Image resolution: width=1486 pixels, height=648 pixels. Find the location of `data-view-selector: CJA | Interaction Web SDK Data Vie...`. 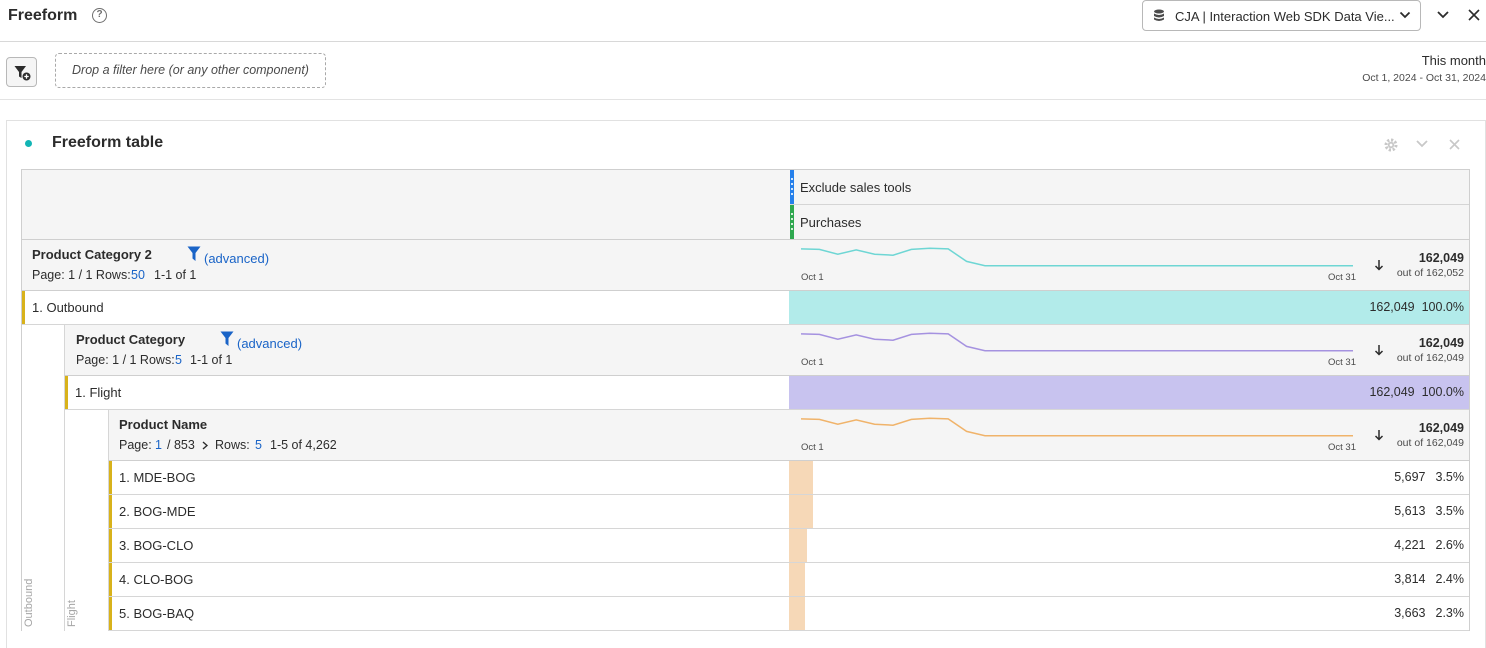

data-view-selector: CJA | Interaction Web SDK Data Vie... is located at coordinates (1281, 15).